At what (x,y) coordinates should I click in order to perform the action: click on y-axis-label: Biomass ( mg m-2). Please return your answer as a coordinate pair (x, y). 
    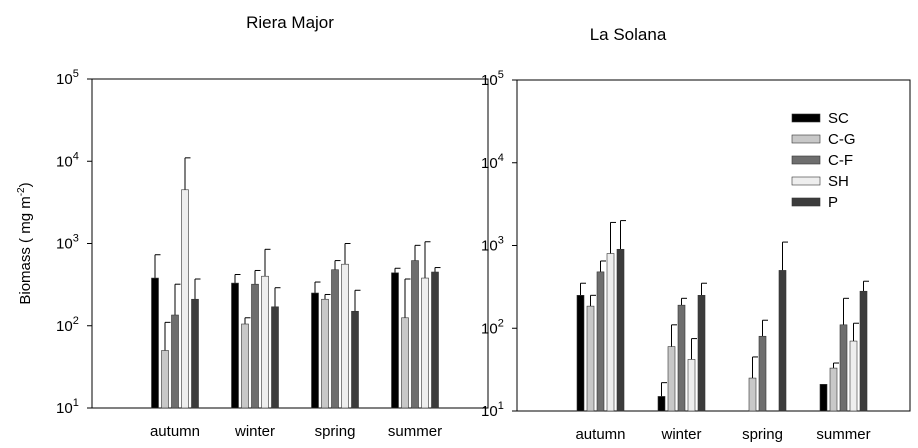
    Looking at the image, I should click on (25, 243).